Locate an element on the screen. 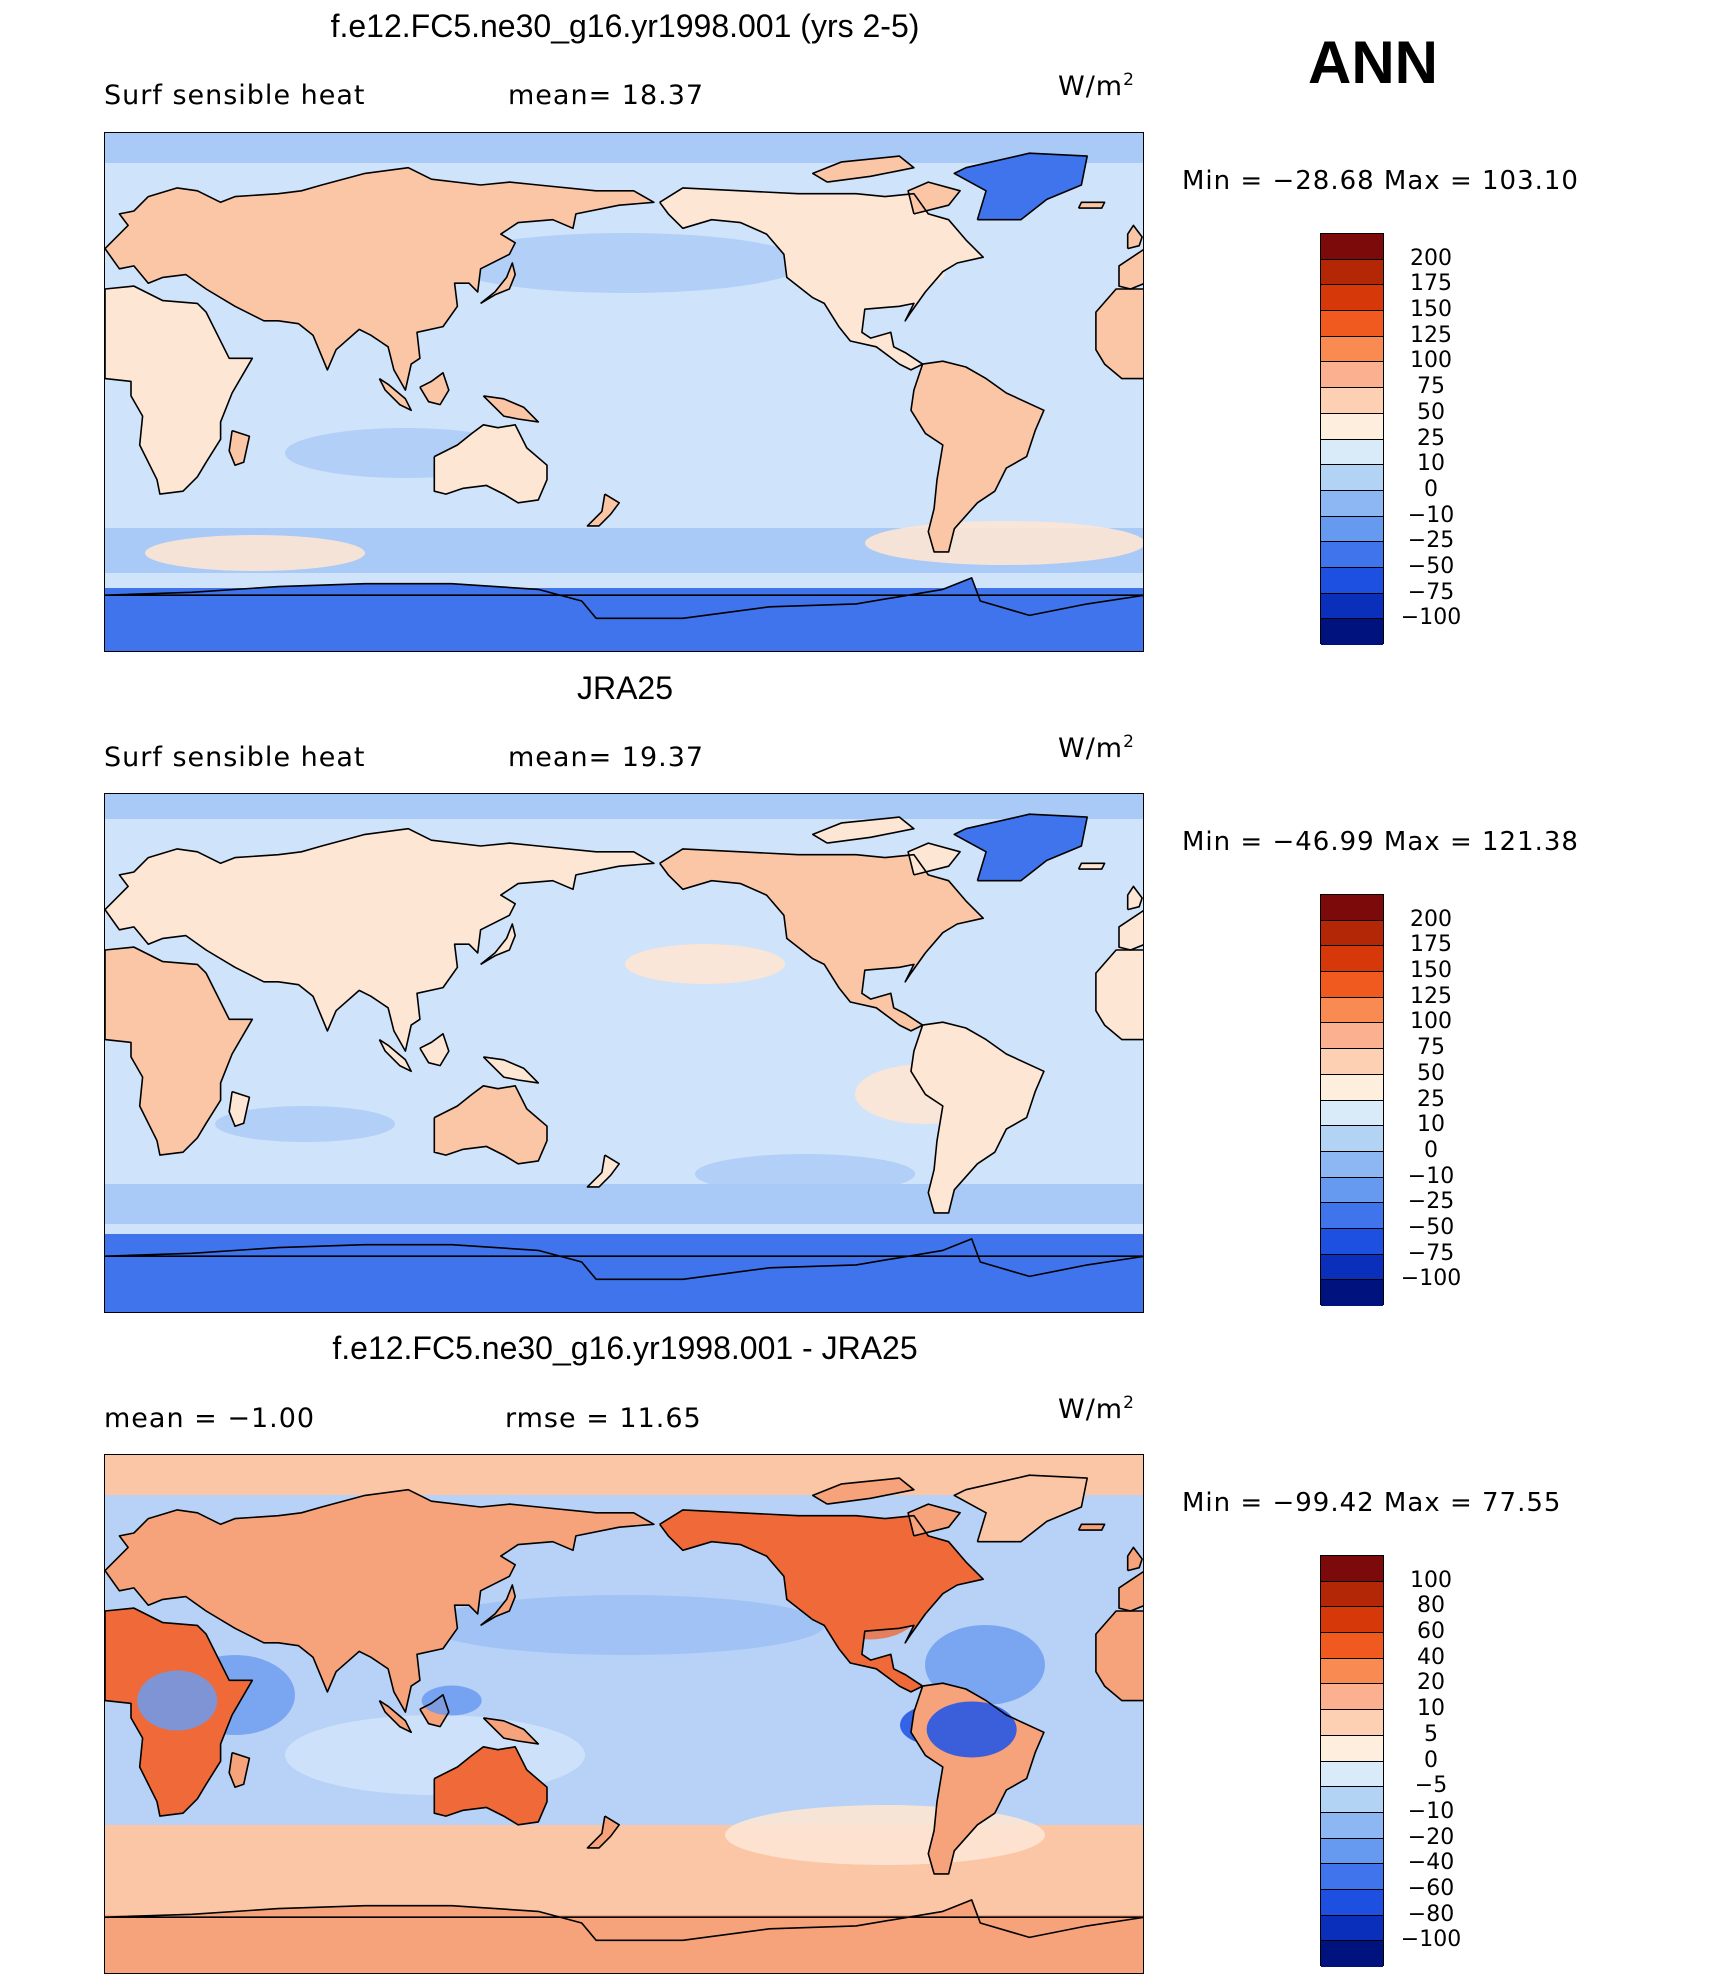  colorbar-tick-label: −5 is located at coordinates (1431, 1786).